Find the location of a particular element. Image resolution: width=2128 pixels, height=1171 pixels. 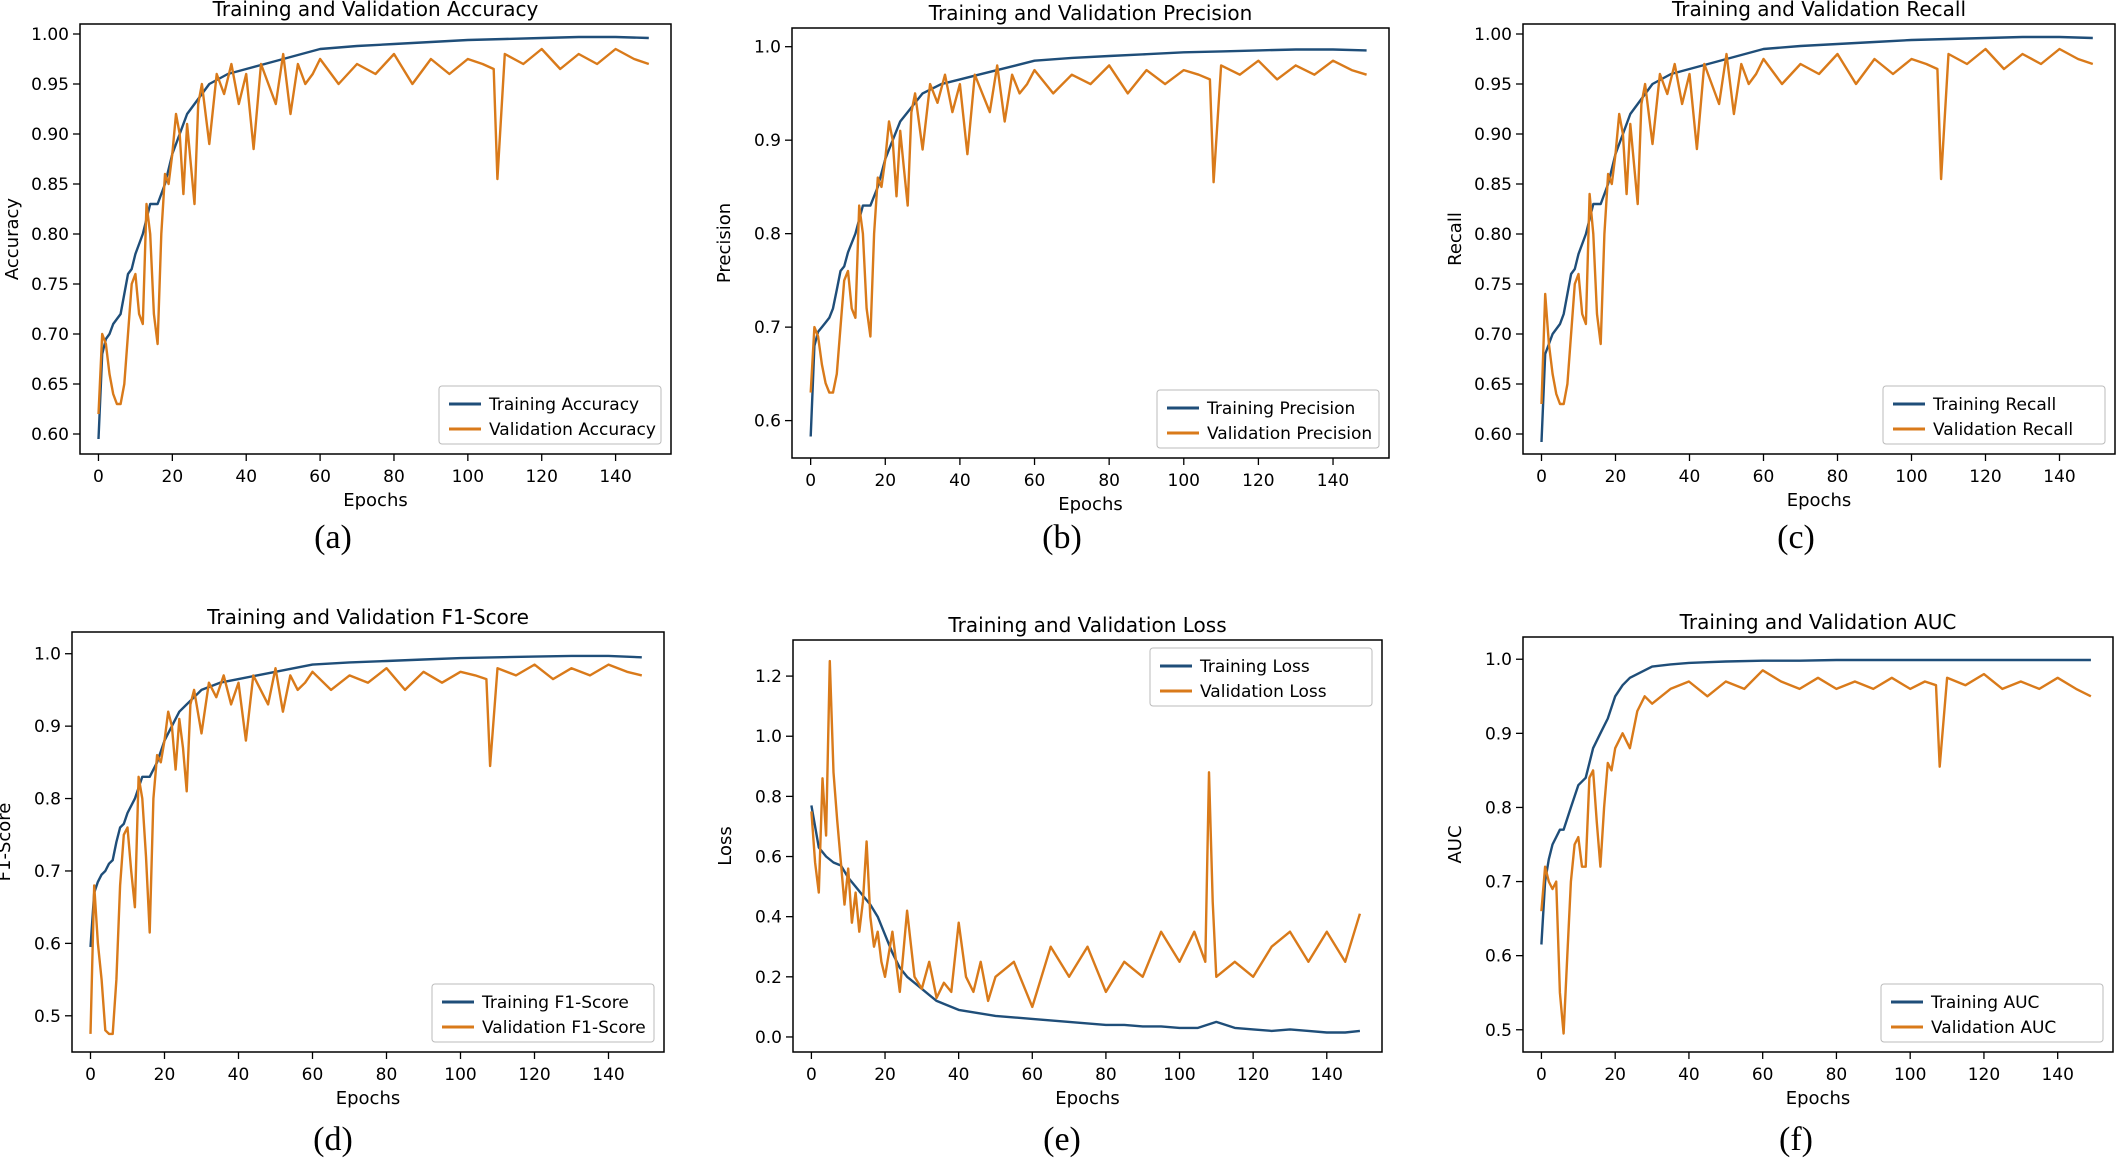

panel-label: (b) is located at coordinates (1062, 537).